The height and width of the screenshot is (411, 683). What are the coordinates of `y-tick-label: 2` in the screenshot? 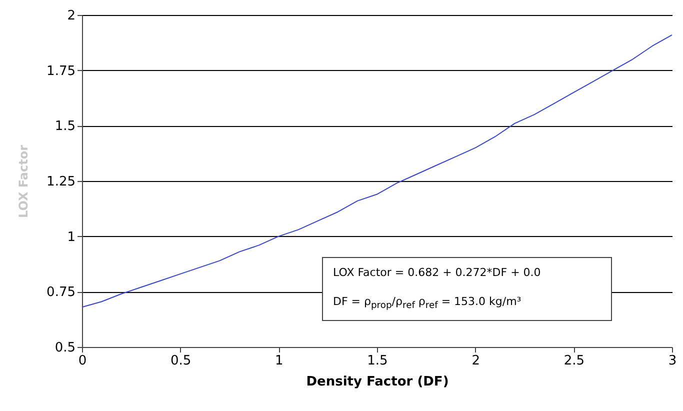 It's located at (71, 16).